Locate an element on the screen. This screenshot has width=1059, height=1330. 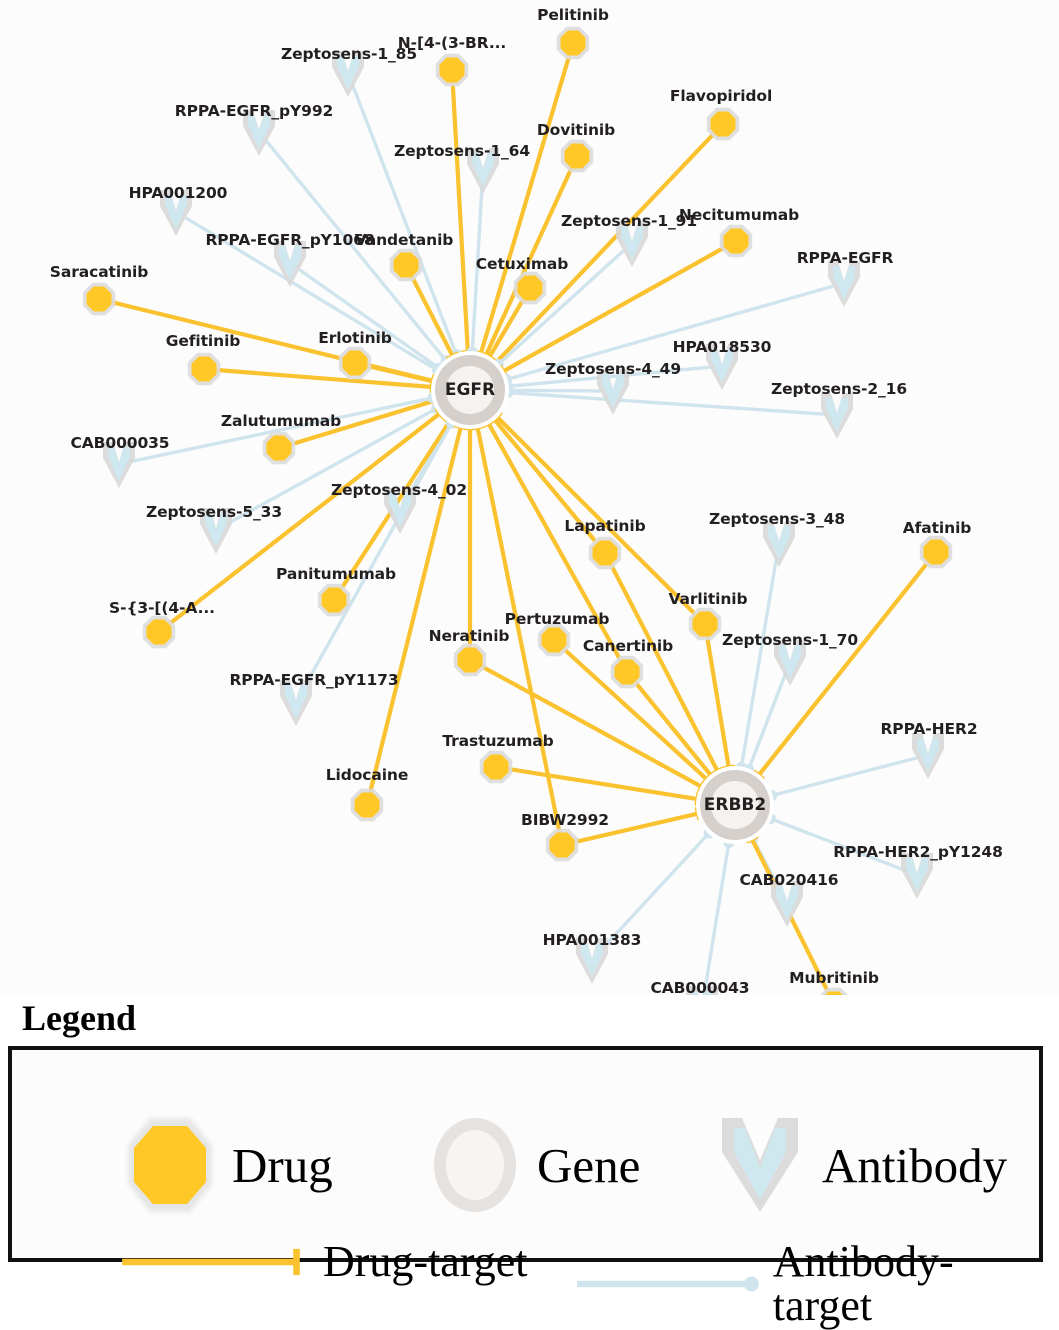
node-hpa001200 is located at coordinates (176, 213).